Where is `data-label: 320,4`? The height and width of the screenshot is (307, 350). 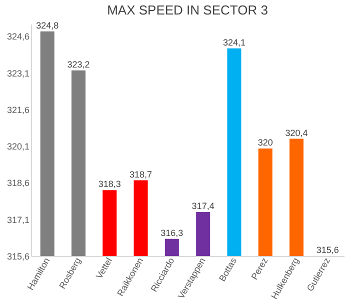 data-label: 320,4 is located at coordinates (296, 133).